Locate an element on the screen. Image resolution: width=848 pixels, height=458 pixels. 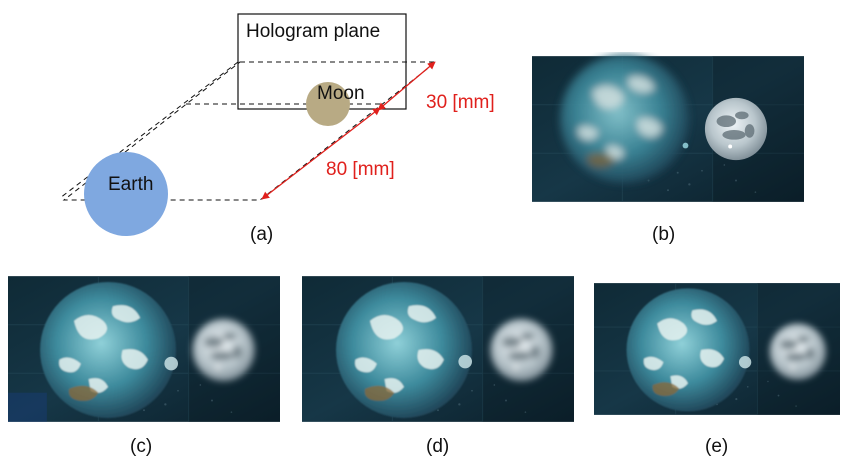
photo-panel-e: (e) is located at coordinates (717, 369).